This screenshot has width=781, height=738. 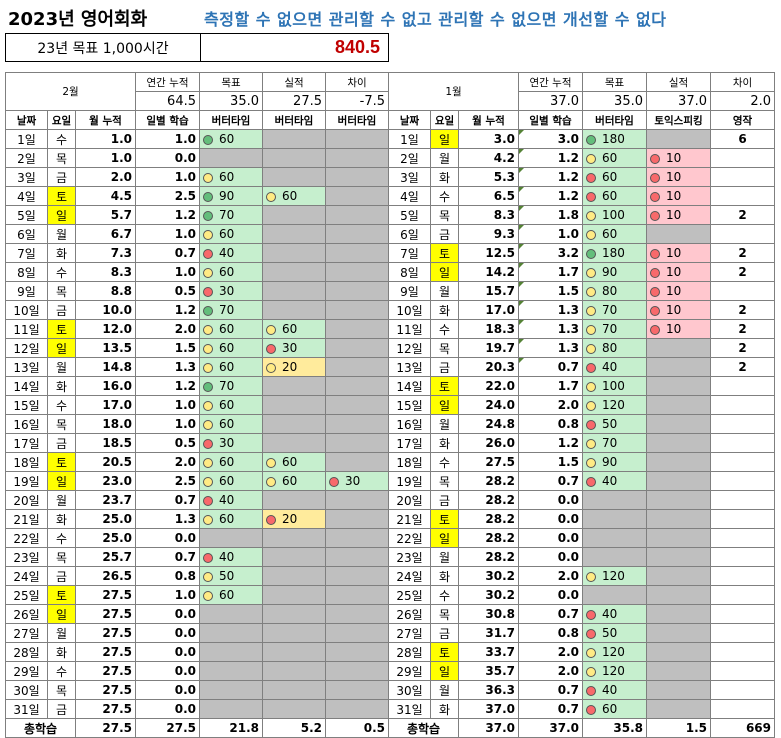 What do you see at coordinates (231, 120) in the screenshot?
I see `feb-column-header: 버터타임` at bounding box center [231, 120].